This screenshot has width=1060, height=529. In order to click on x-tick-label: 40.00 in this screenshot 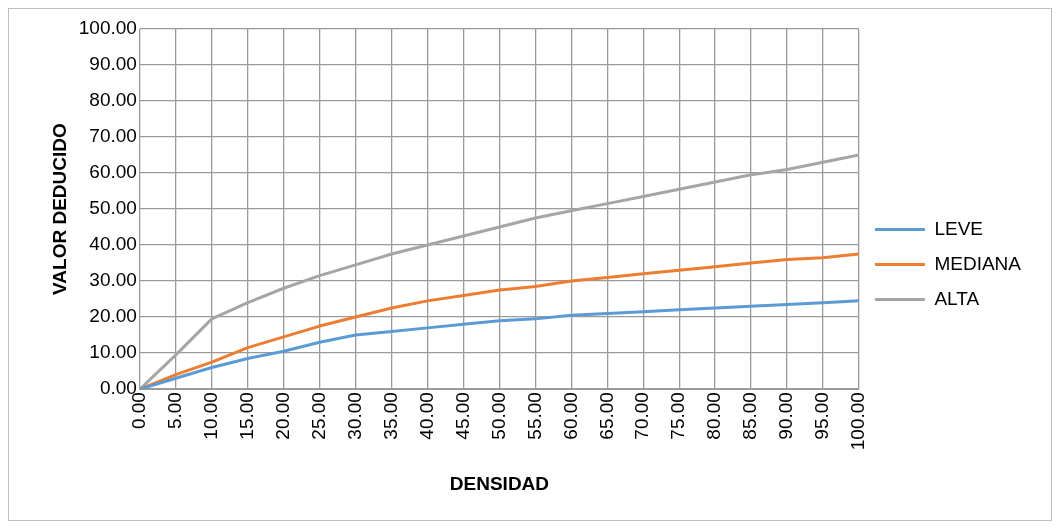, I will do `click(426, 416)`.